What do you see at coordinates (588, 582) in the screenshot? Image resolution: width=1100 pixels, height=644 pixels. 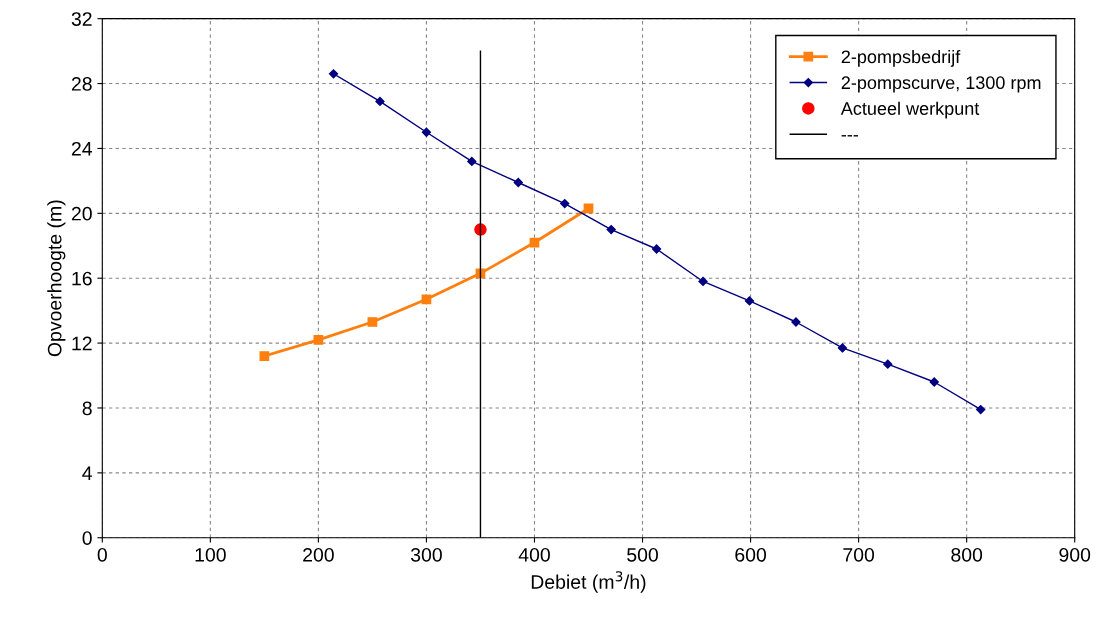 I see `x-axis-title: Debiet (m$^{3}$/h)` at bounding box center [588, 582].